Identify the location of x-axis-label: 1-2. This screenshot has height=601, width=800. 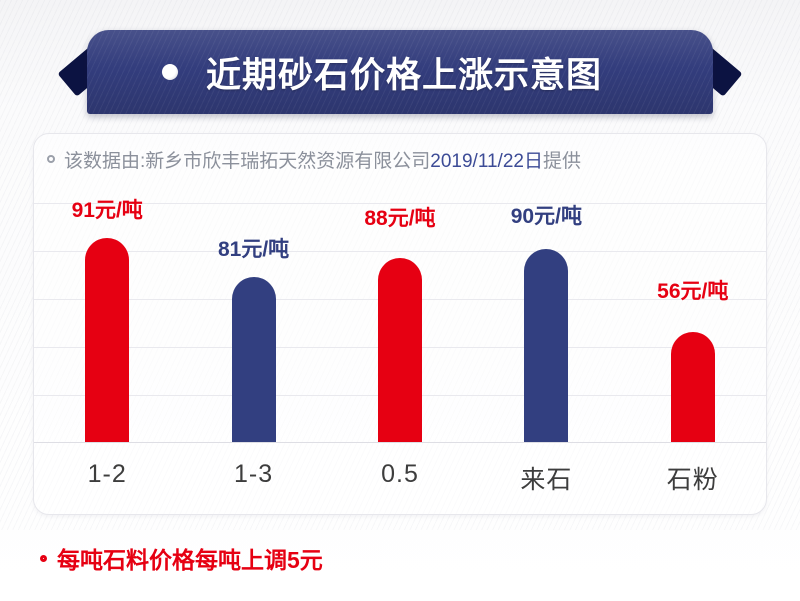
(107, 474).